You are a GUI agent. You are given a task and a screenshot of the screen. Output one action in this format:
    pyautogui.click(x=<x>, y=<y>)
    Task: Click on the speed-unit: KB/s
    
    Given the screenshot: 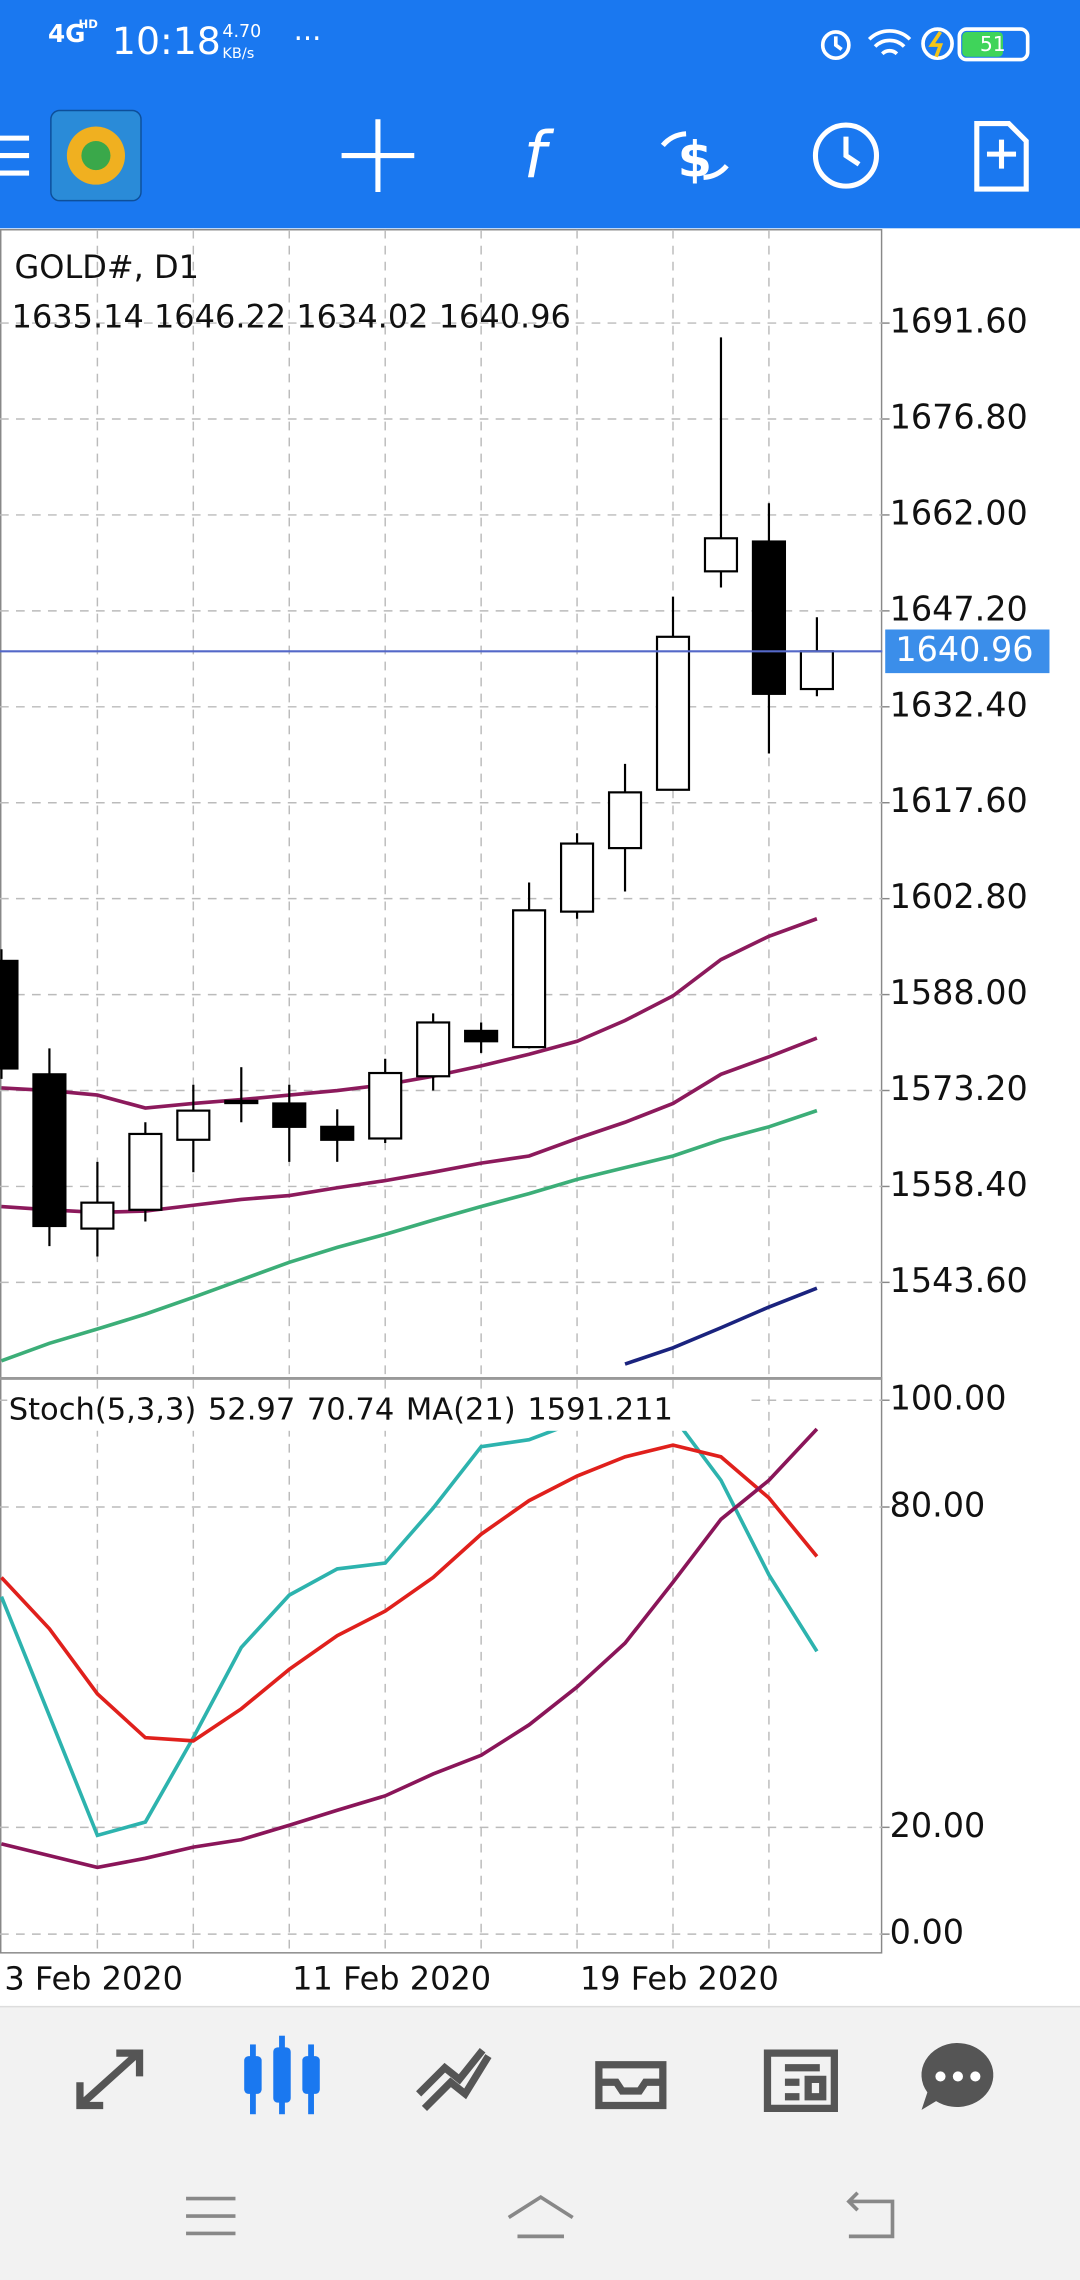 What is the action you would take?
    pyautogui.click(x=238, y=54)
    